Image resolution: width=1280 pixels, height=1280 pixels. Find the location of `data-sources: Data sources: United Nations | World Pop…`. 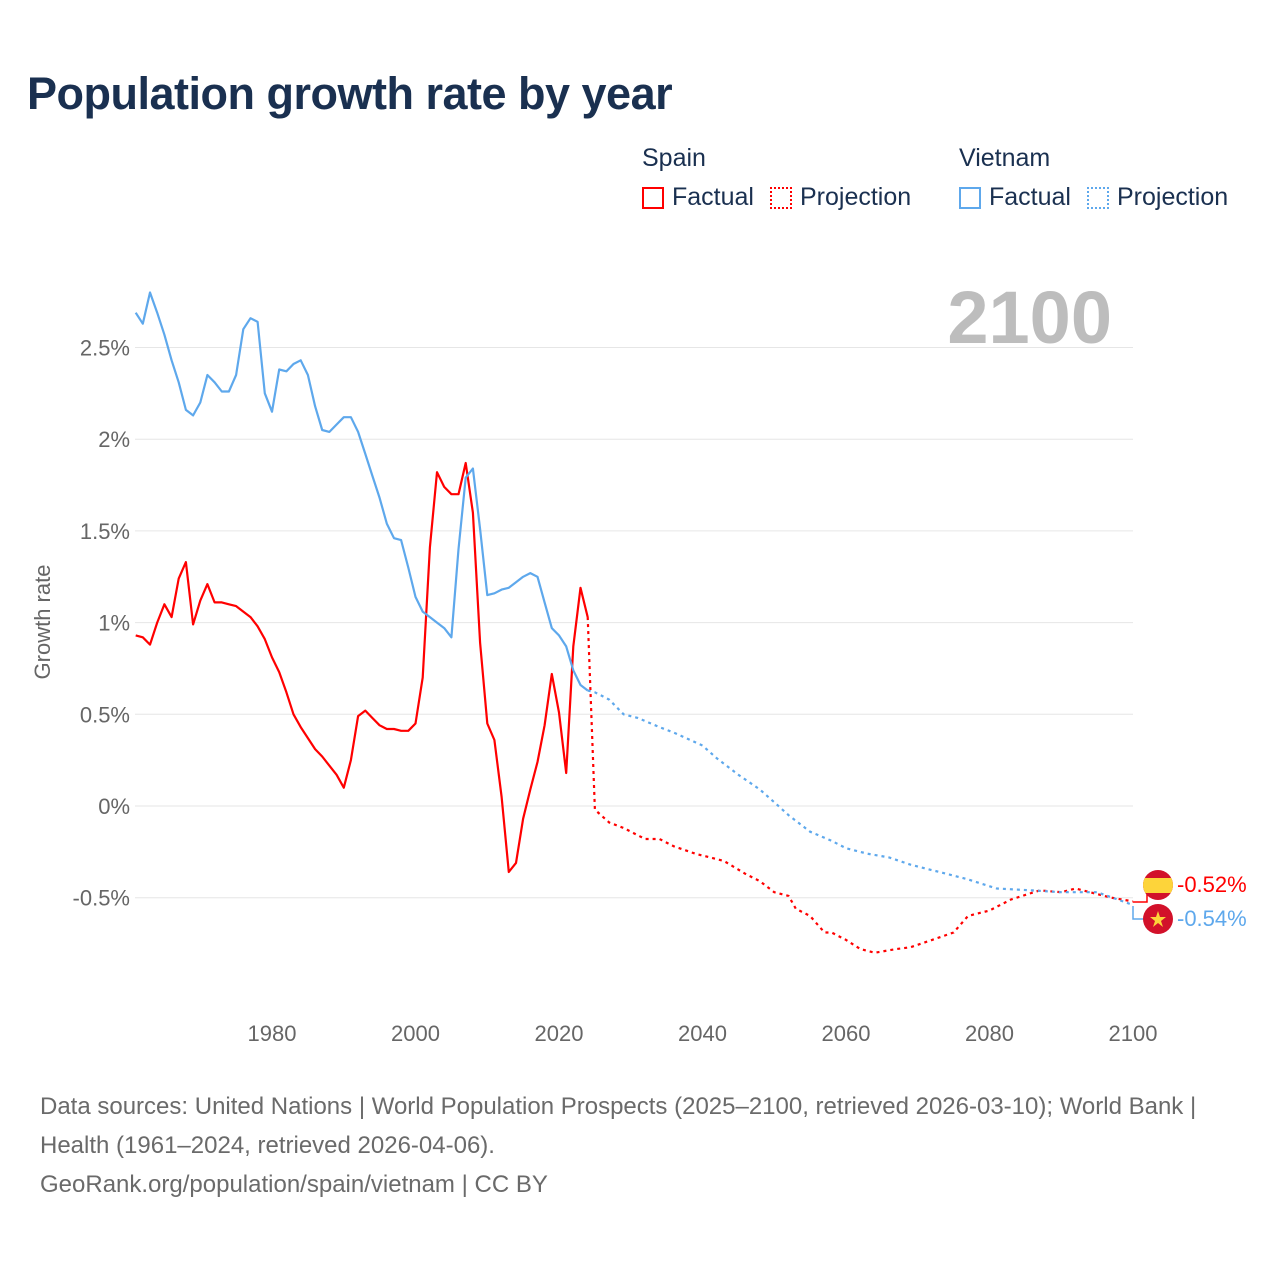

data-sources: Data sources: United Nations | World Pop… is located at coordinates (618, 1126).